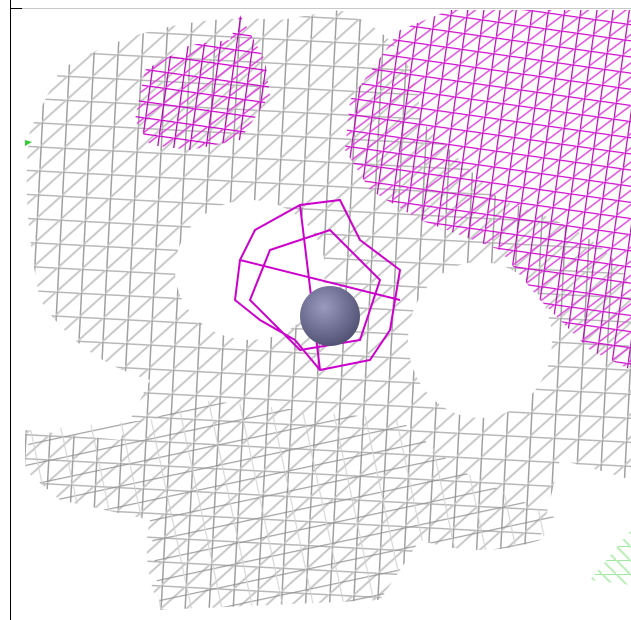 The width and height of the screenshot is (631, 620). Describe the element at coordinates (610, 557) in the screenshot. I see `green-mesh` at that location.